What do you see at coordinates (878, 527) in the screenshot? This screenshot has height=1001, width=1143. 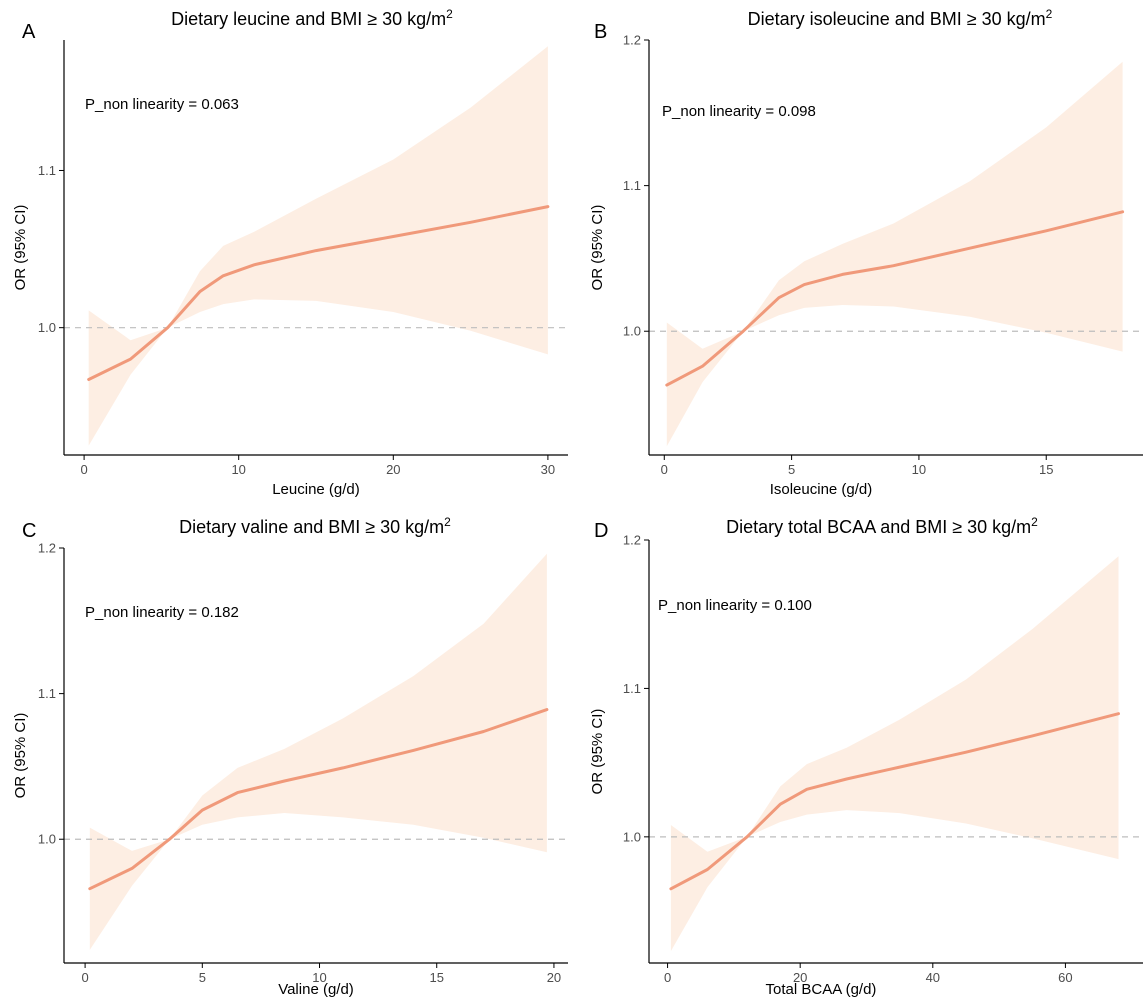 I see `panel-title-main: Dietary total BCAA and BMI ≥ 30 kg/m` at bounding box center [878, 527].